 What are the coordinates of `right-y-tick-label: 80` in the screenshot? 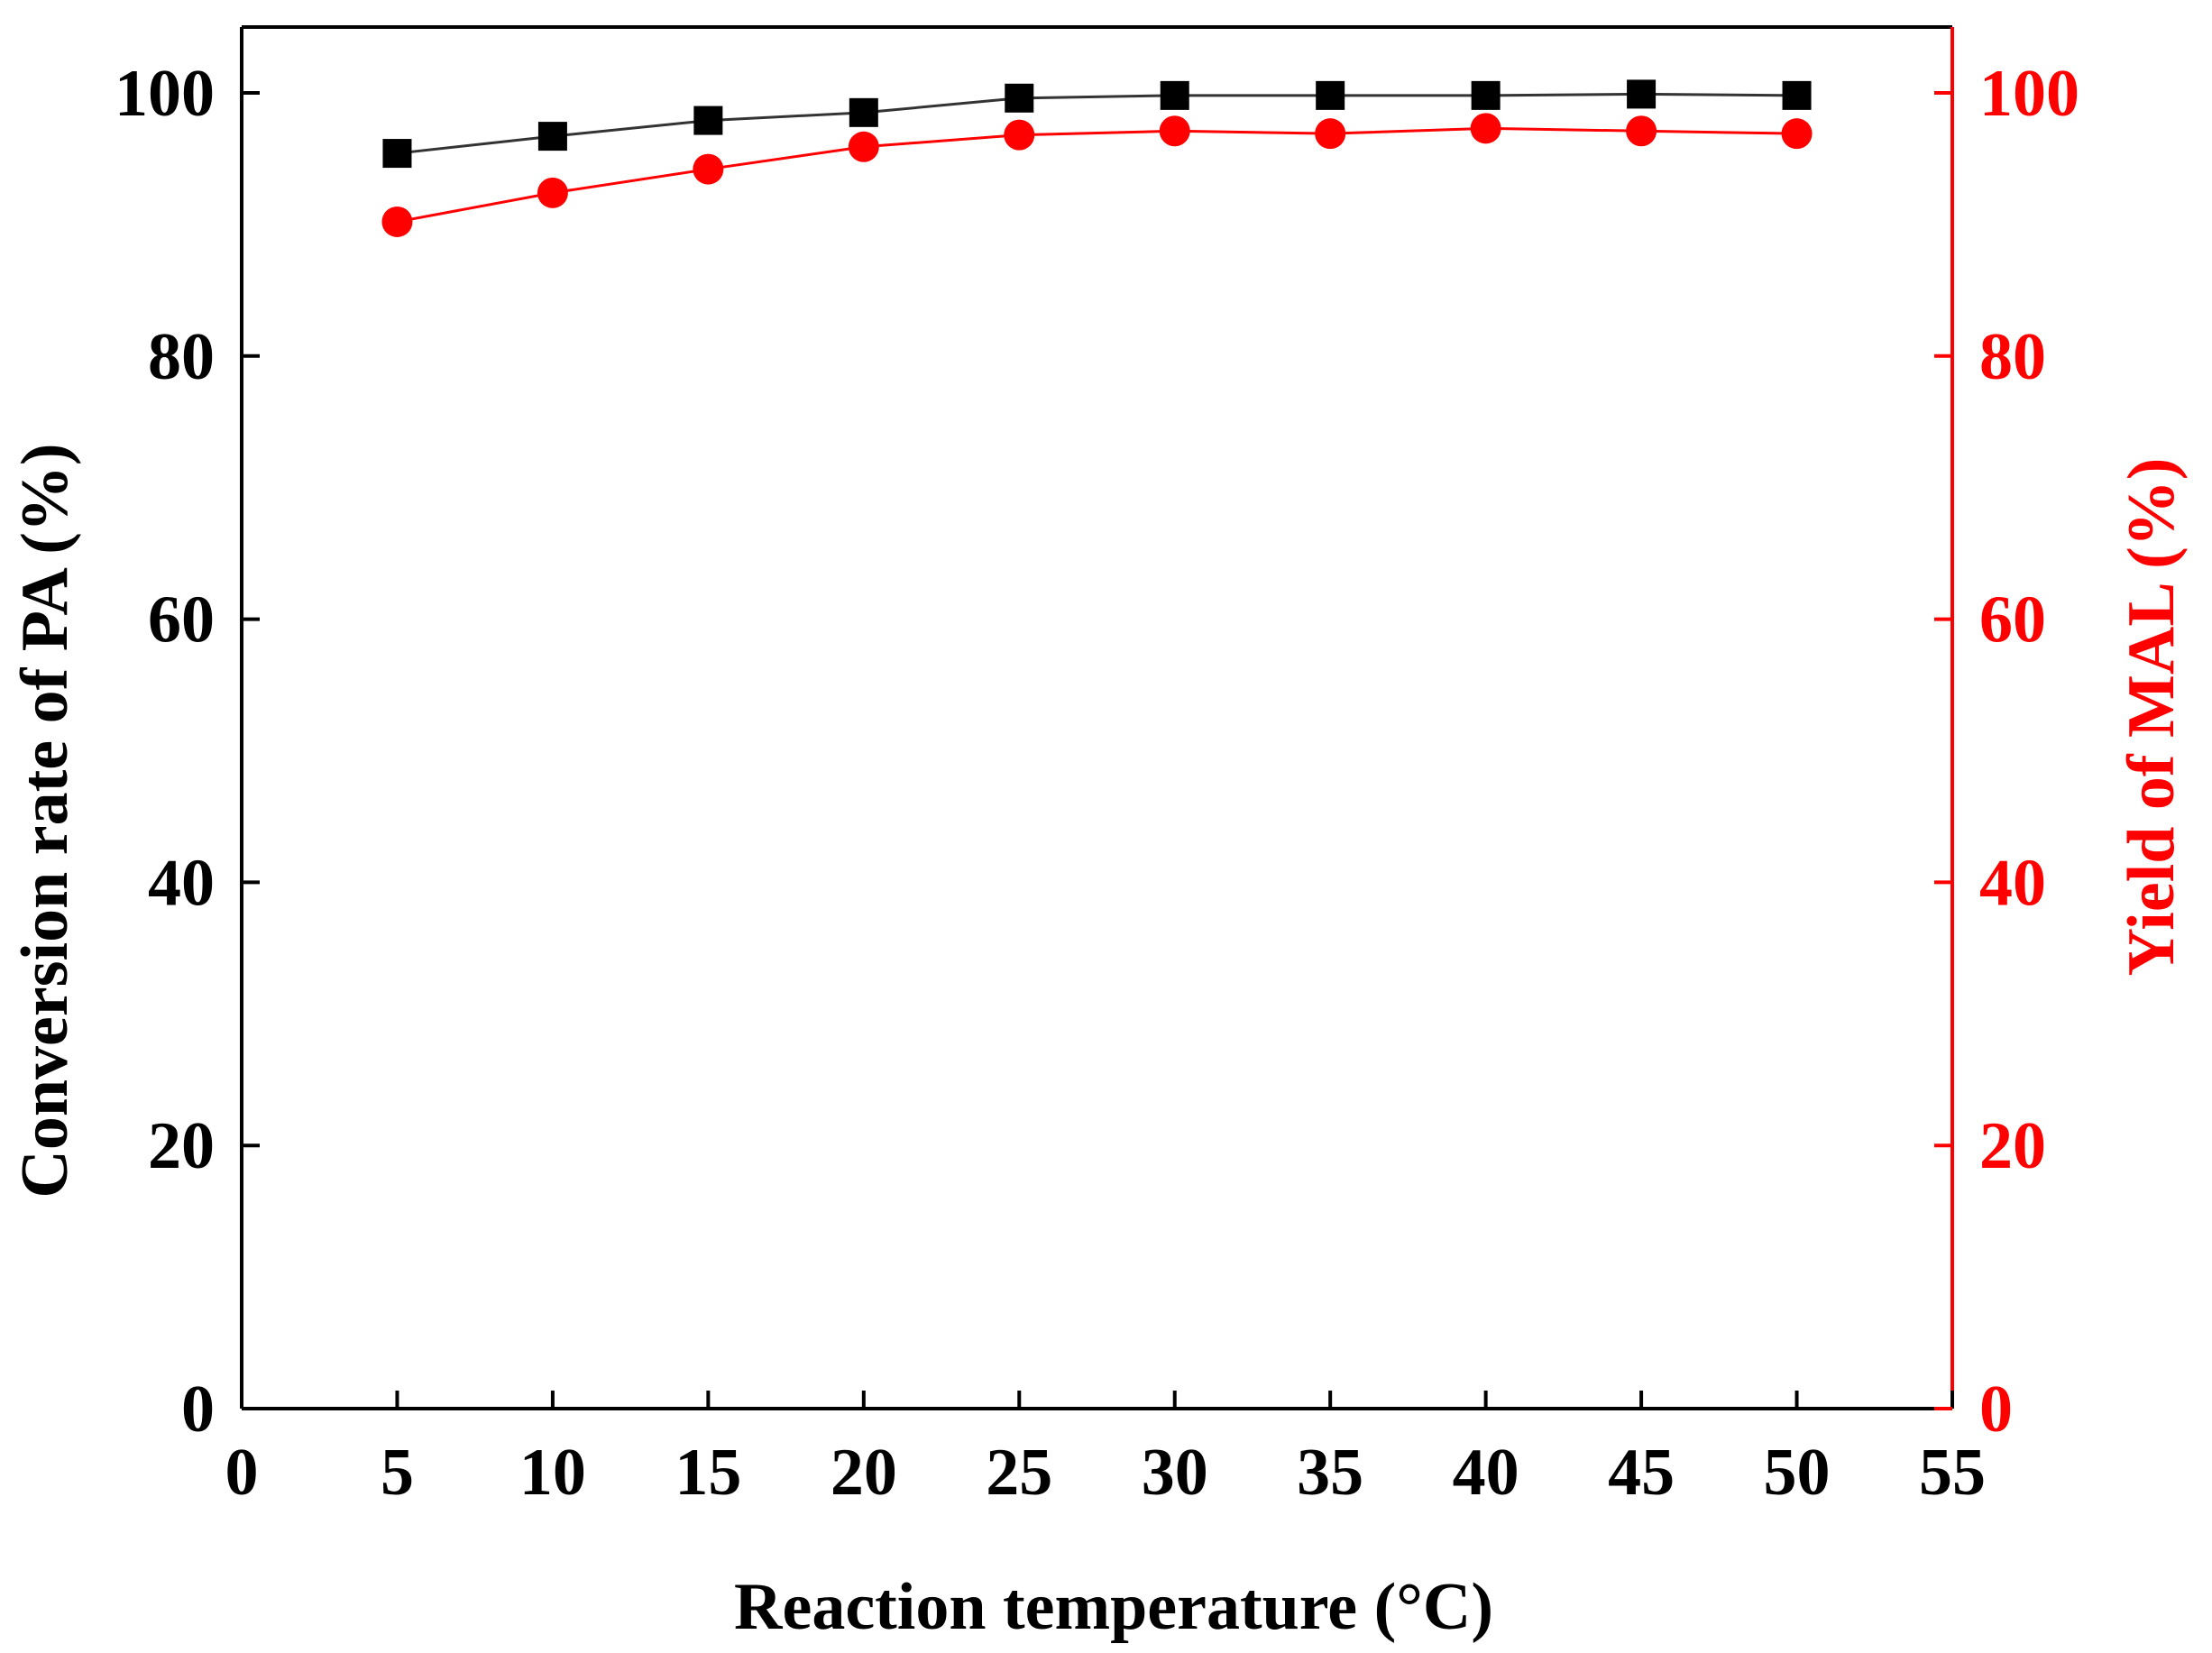 It's located at (2013, 357).